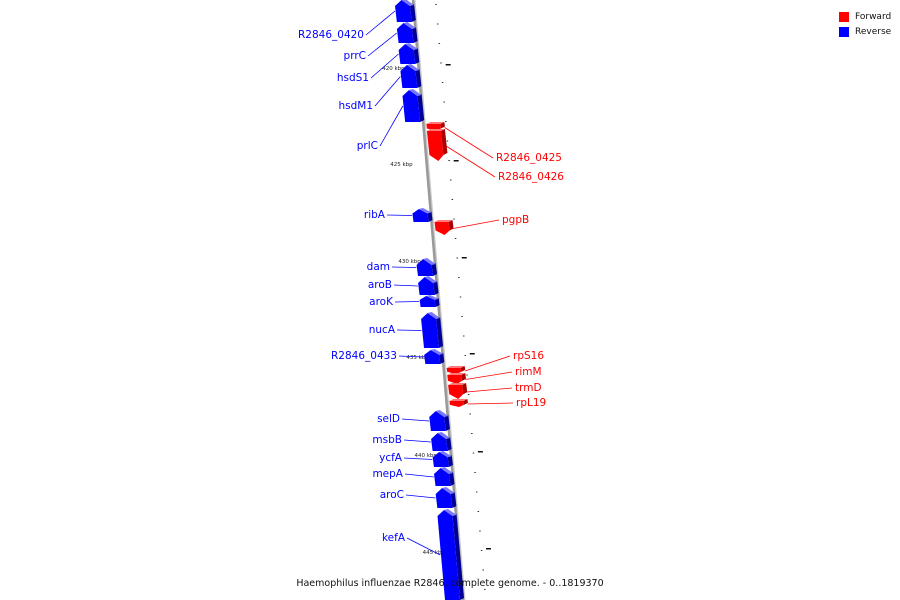  I want to click on gene-label-R2846_0433: R2846_0433, so click(364, 356).